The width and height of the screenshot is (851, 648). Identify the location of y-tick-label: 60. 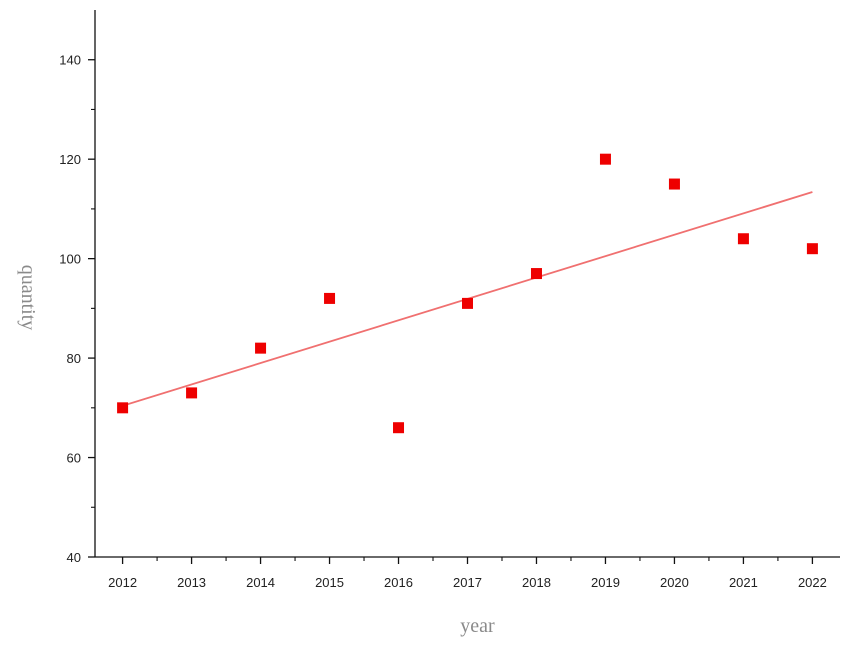
(74, 458).